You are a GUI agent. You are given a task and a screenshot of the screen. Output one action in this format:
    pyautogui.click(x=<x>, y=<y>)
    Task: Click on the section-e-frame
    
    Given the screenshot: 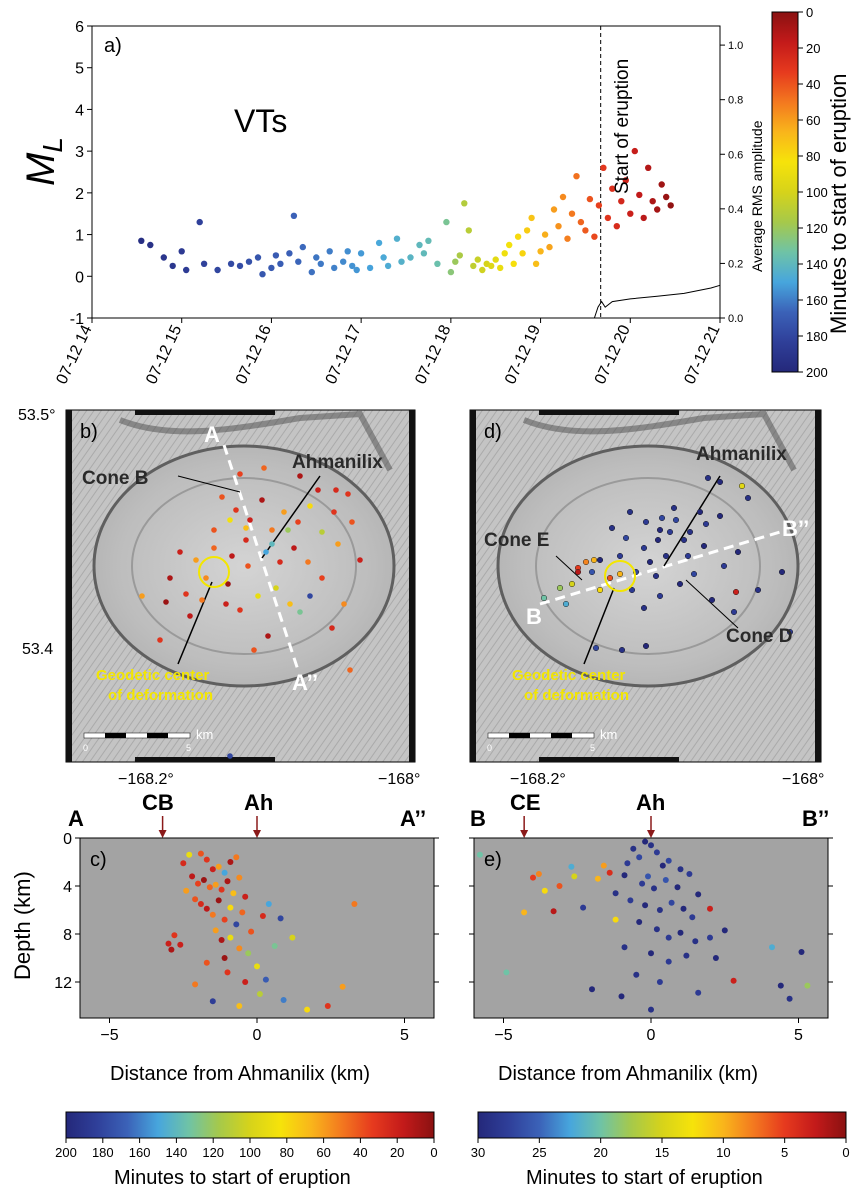 What is the action you would take?
    pyautogui.click(x=651, y=928)
    